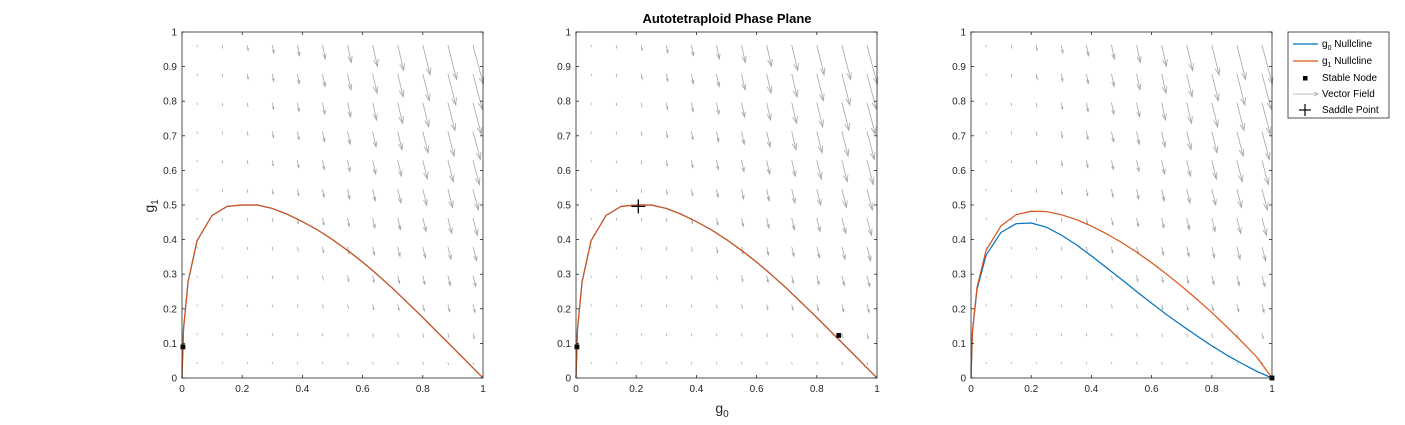  I want to click on x-tick-label: 0.4, so click(1091, 389).